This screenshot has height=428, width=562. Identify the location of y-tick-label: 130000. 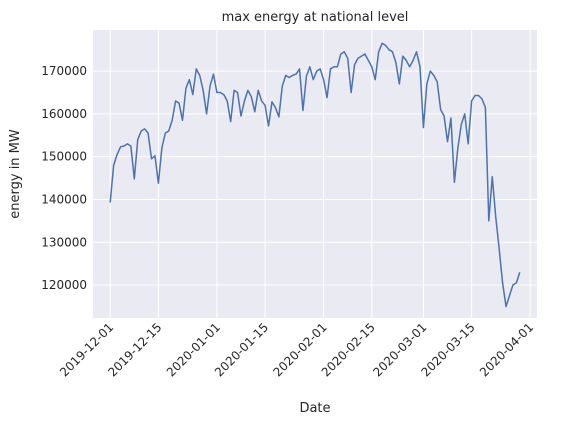
(64, 242).